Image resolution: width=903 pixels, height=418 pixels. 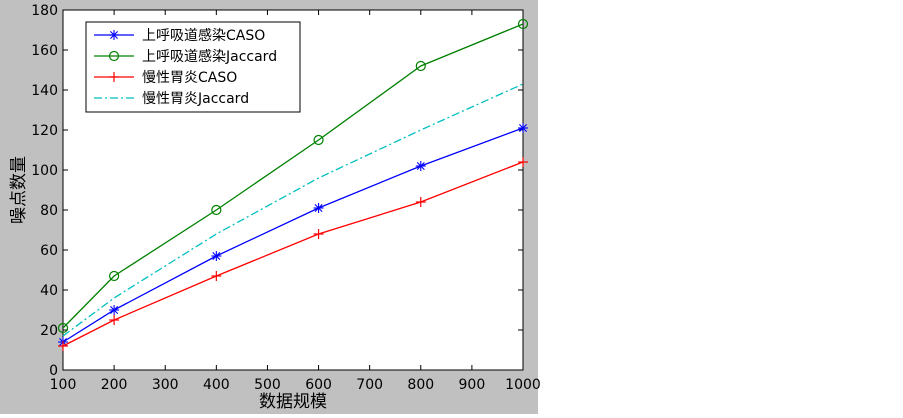 I want to click on legend-item: 上呼吸道感染CASO, so click(x=179, y=35).